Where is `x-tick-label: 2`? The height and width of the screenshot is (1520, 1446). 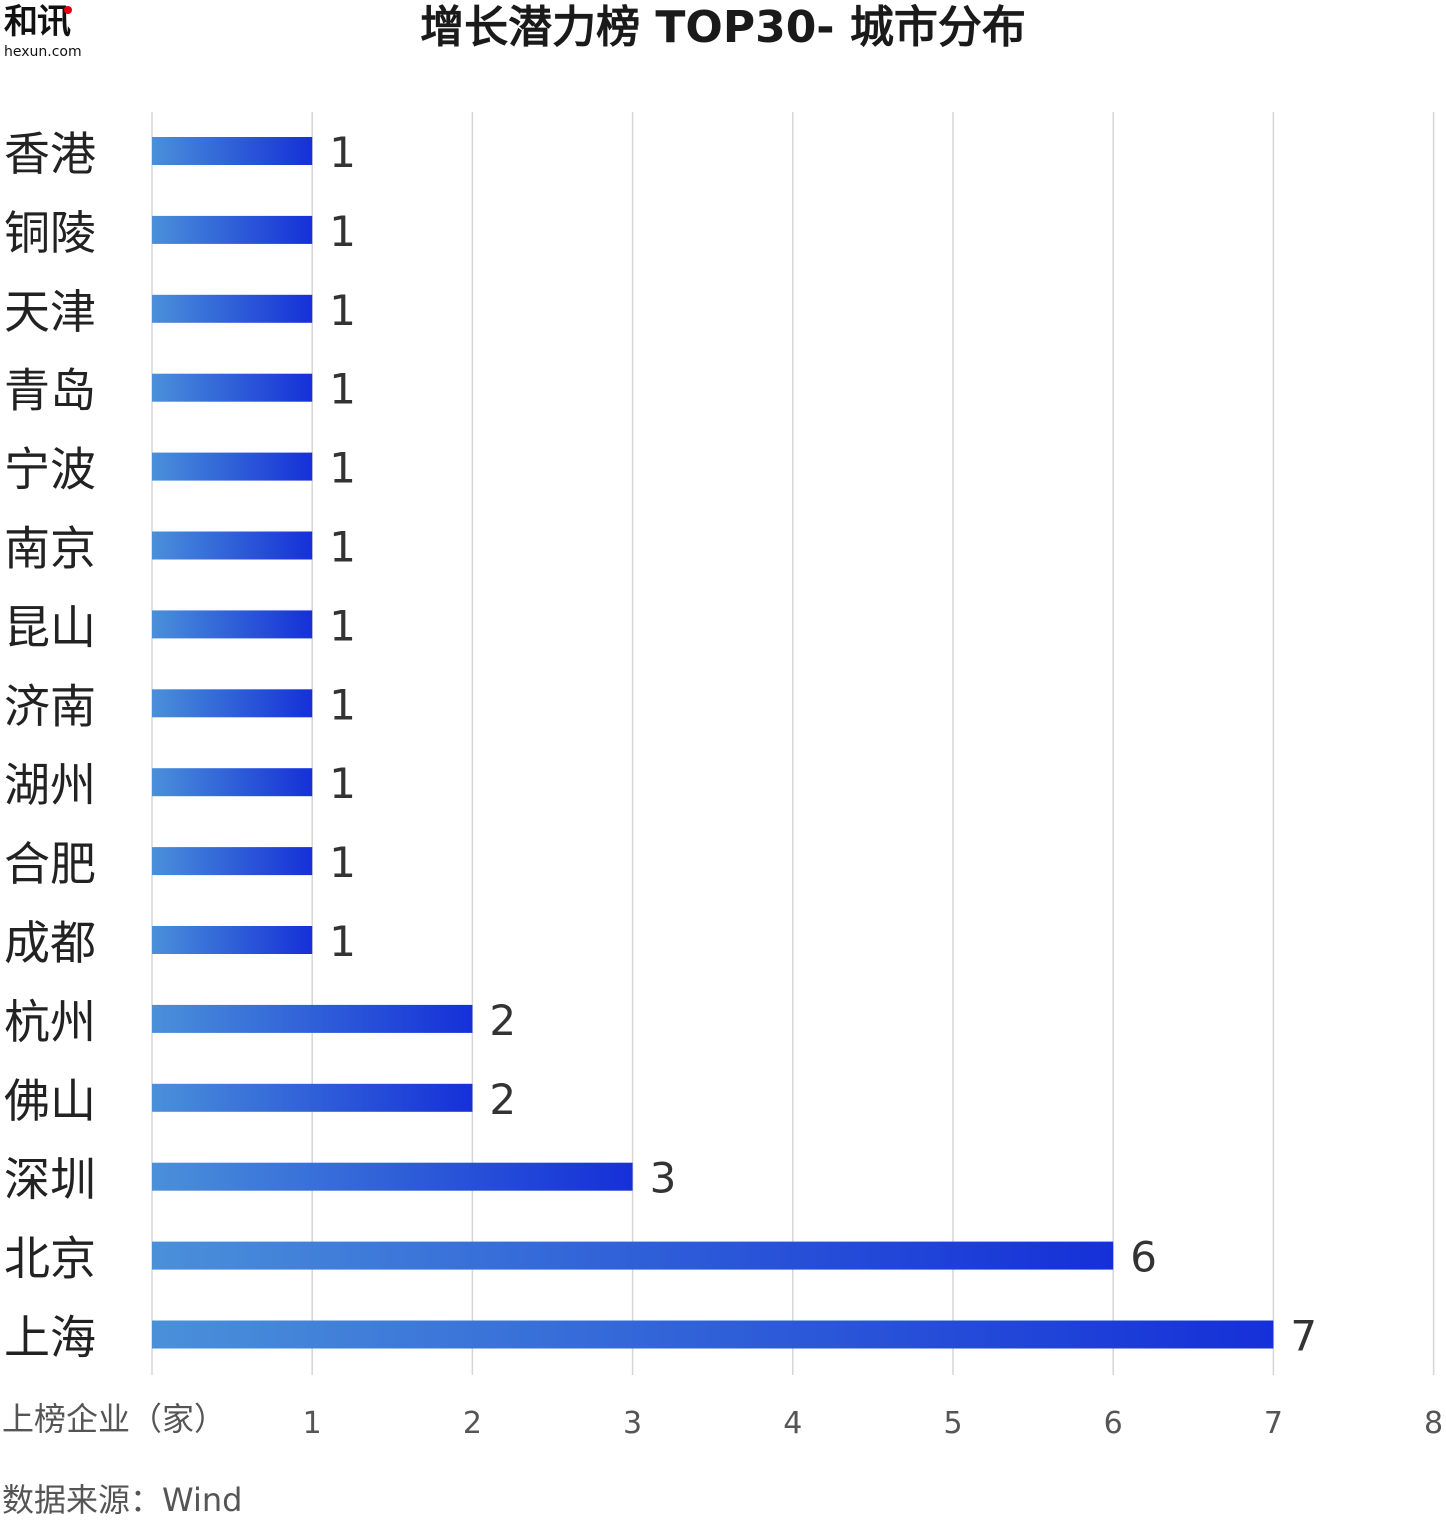 x-tick-label: 2 is located at coordinates (472, 1423).